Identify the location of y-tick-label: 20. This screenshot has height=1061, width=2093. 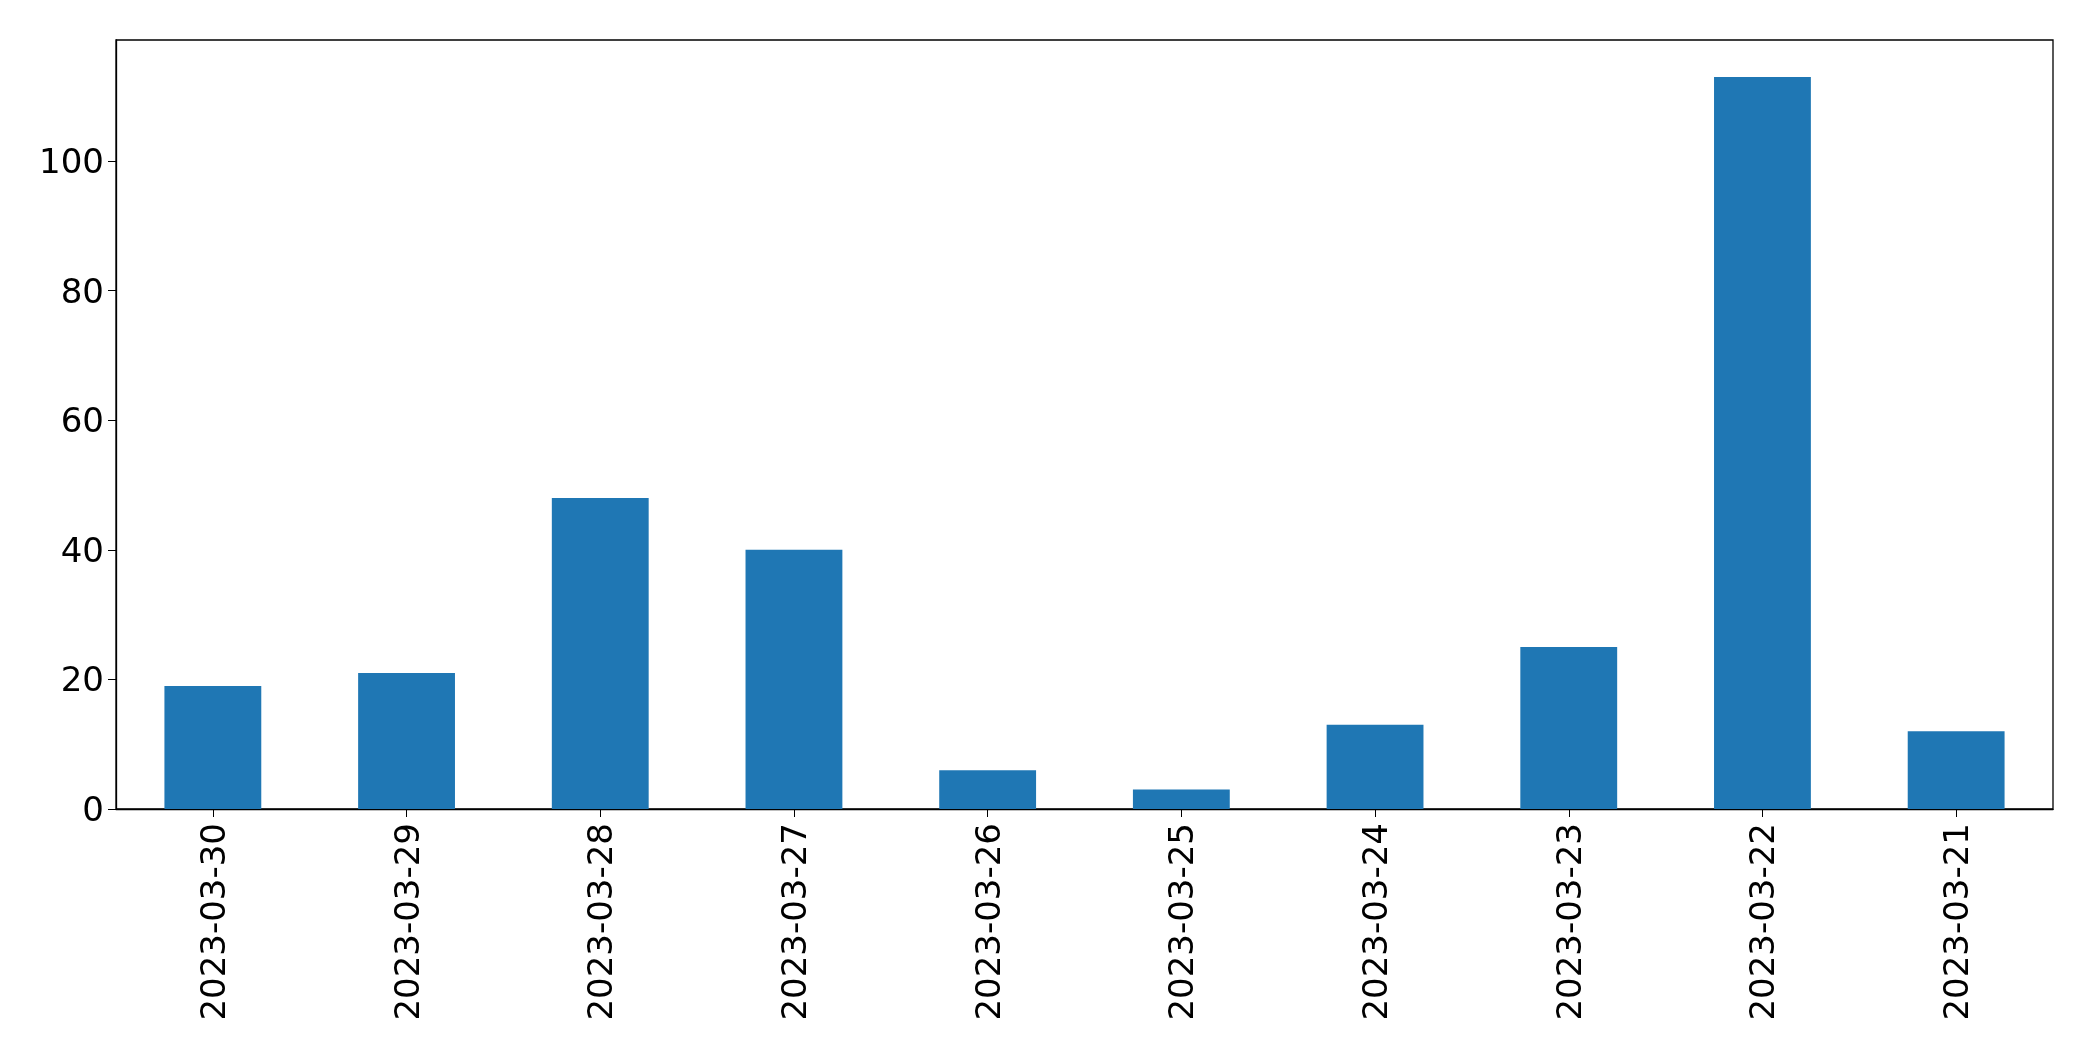
(82, 679).